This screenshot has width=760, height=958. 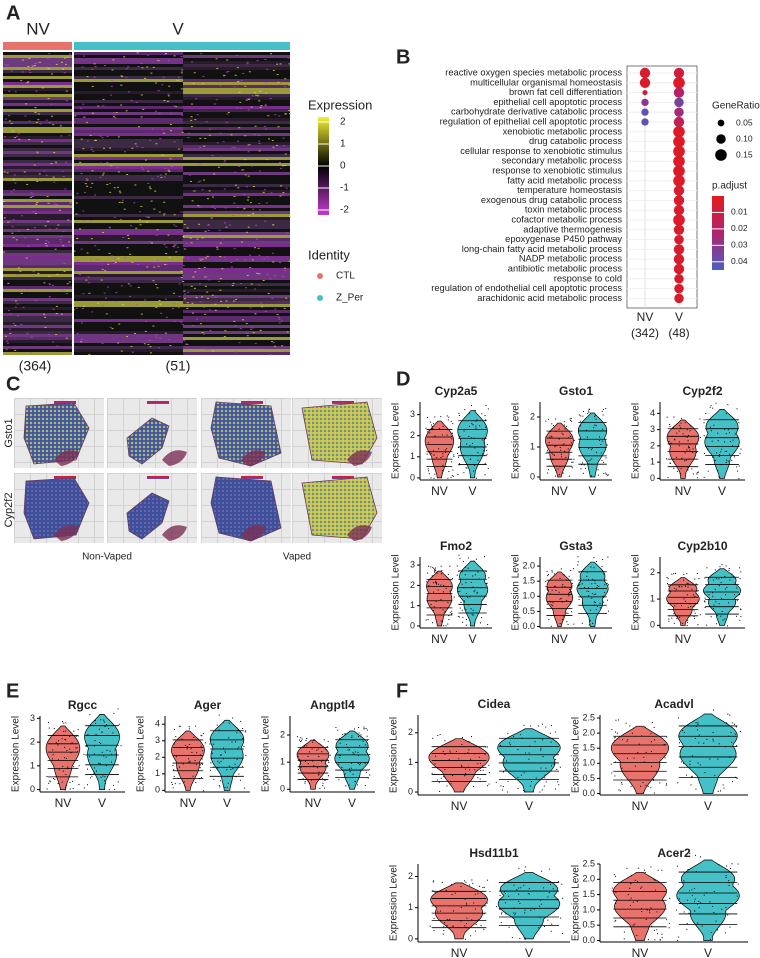 I want to click on legend-item: Z_Per, so click(x=350, y=298).